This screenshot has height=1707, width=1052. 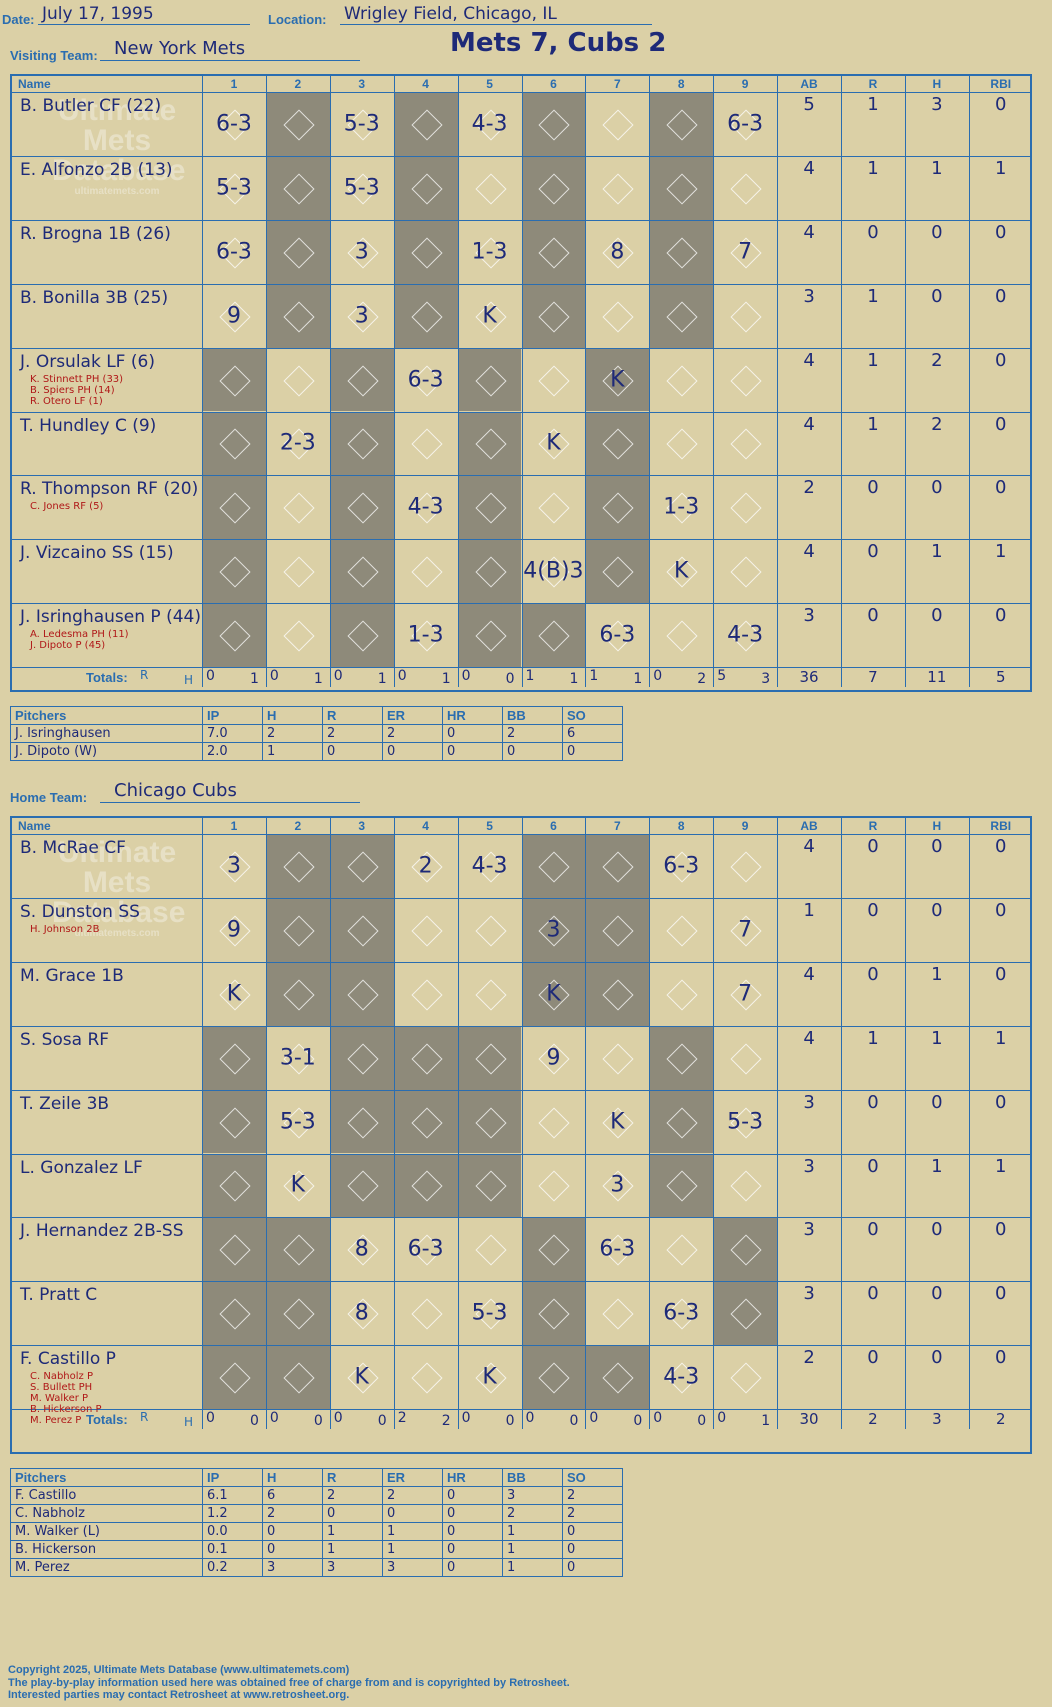 What do you see at coordinates (107, 678) in the screenshot?
I see `totals-label: Totals:` at bounding box center [107, 678].